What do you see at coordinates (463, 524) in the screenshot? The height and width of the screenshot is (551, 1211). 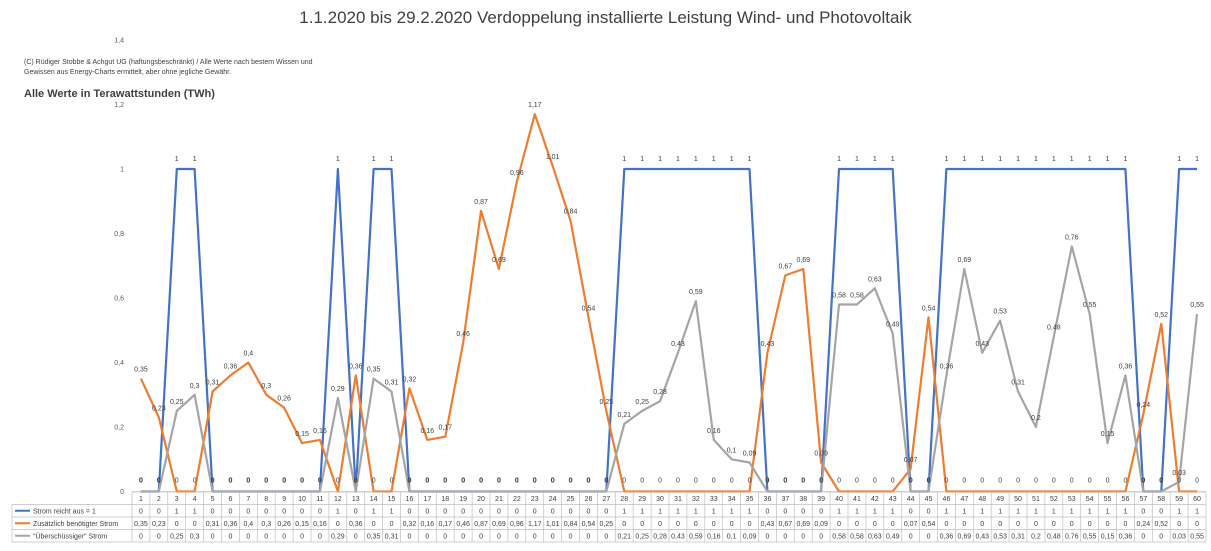 I see `table-cell: 0,46` at bounding box center [463, 524].